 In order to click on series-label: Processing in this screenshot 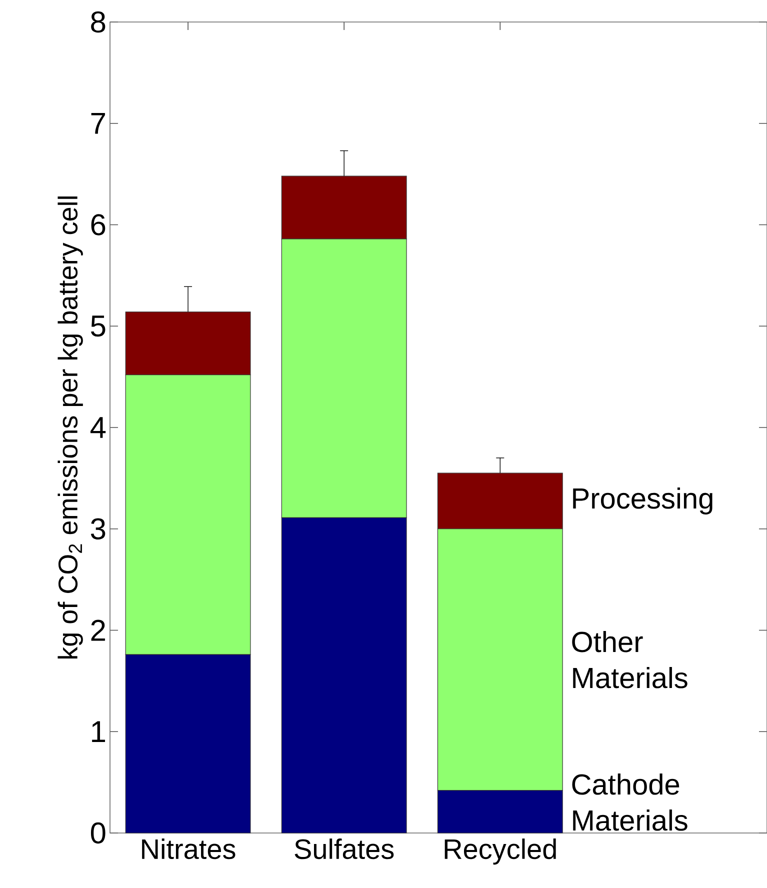, I will do `click(642, 501)`.